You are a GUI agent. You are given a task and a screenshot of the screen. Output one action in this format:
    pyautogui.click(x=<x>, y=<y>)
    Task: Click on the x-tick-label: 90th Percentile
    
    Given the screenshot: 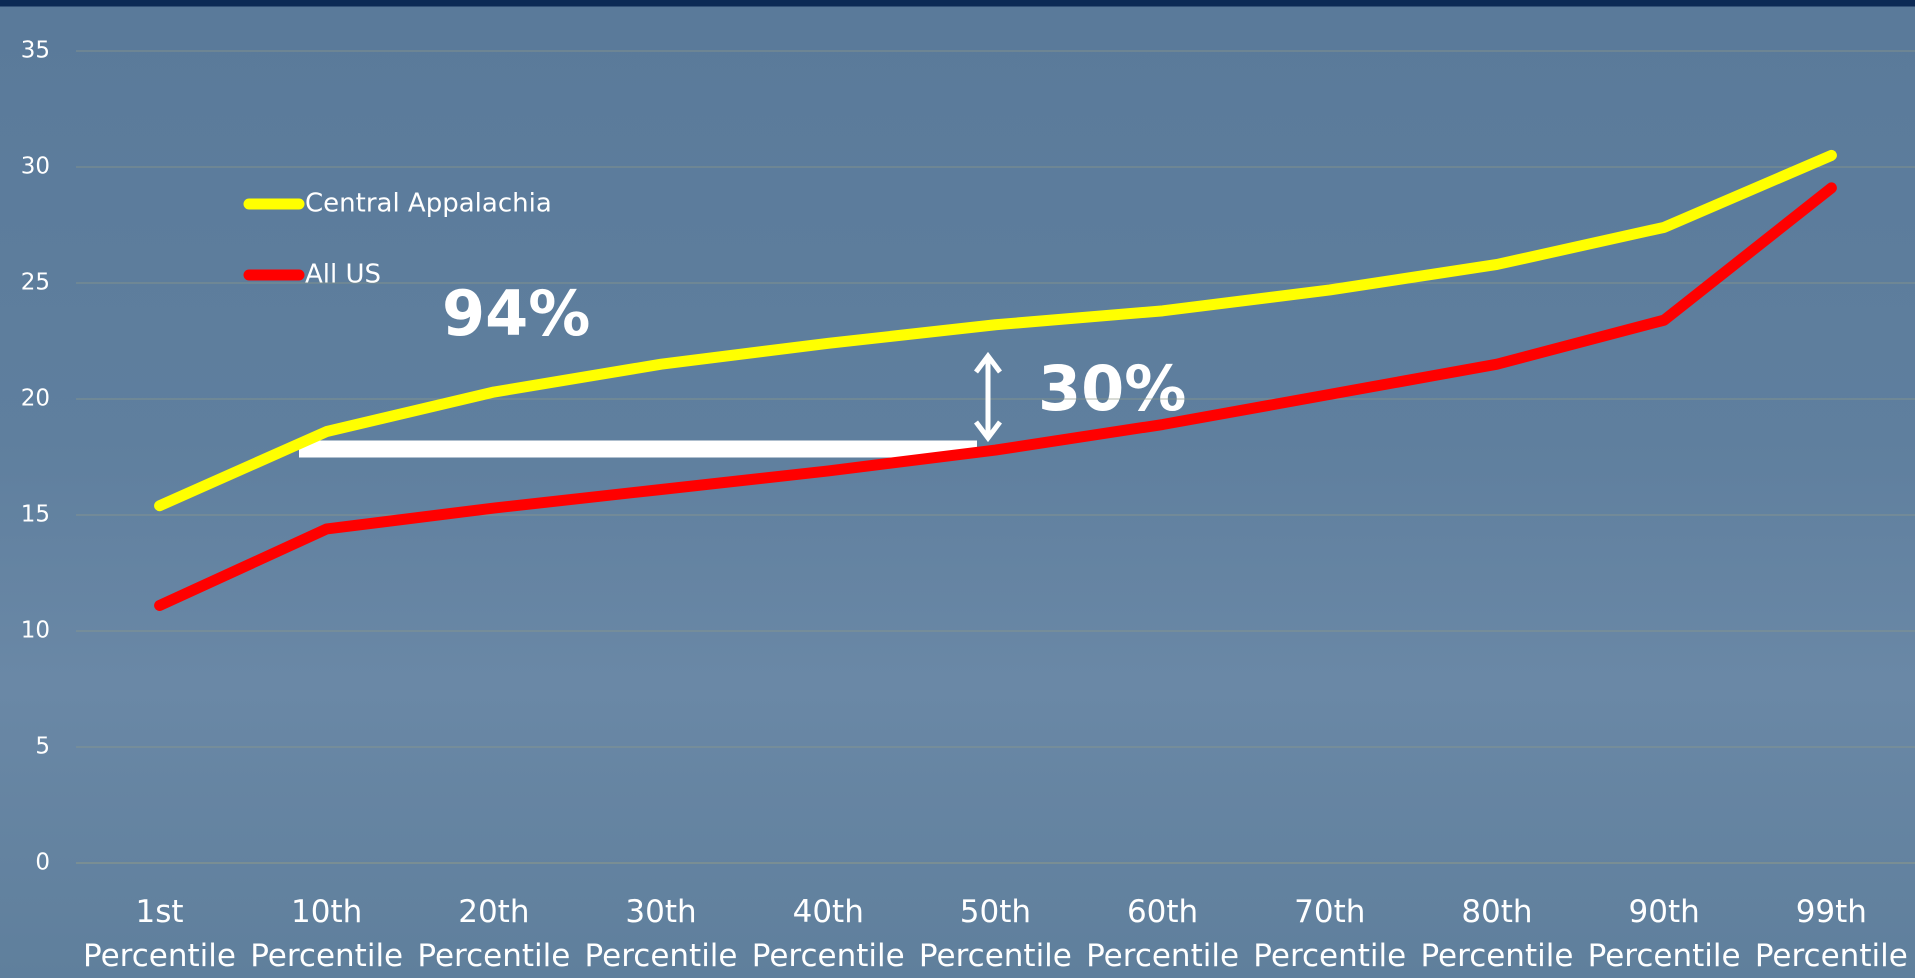 What is the action you would take?
    pyautogui.click(x=1664, y=934)
    